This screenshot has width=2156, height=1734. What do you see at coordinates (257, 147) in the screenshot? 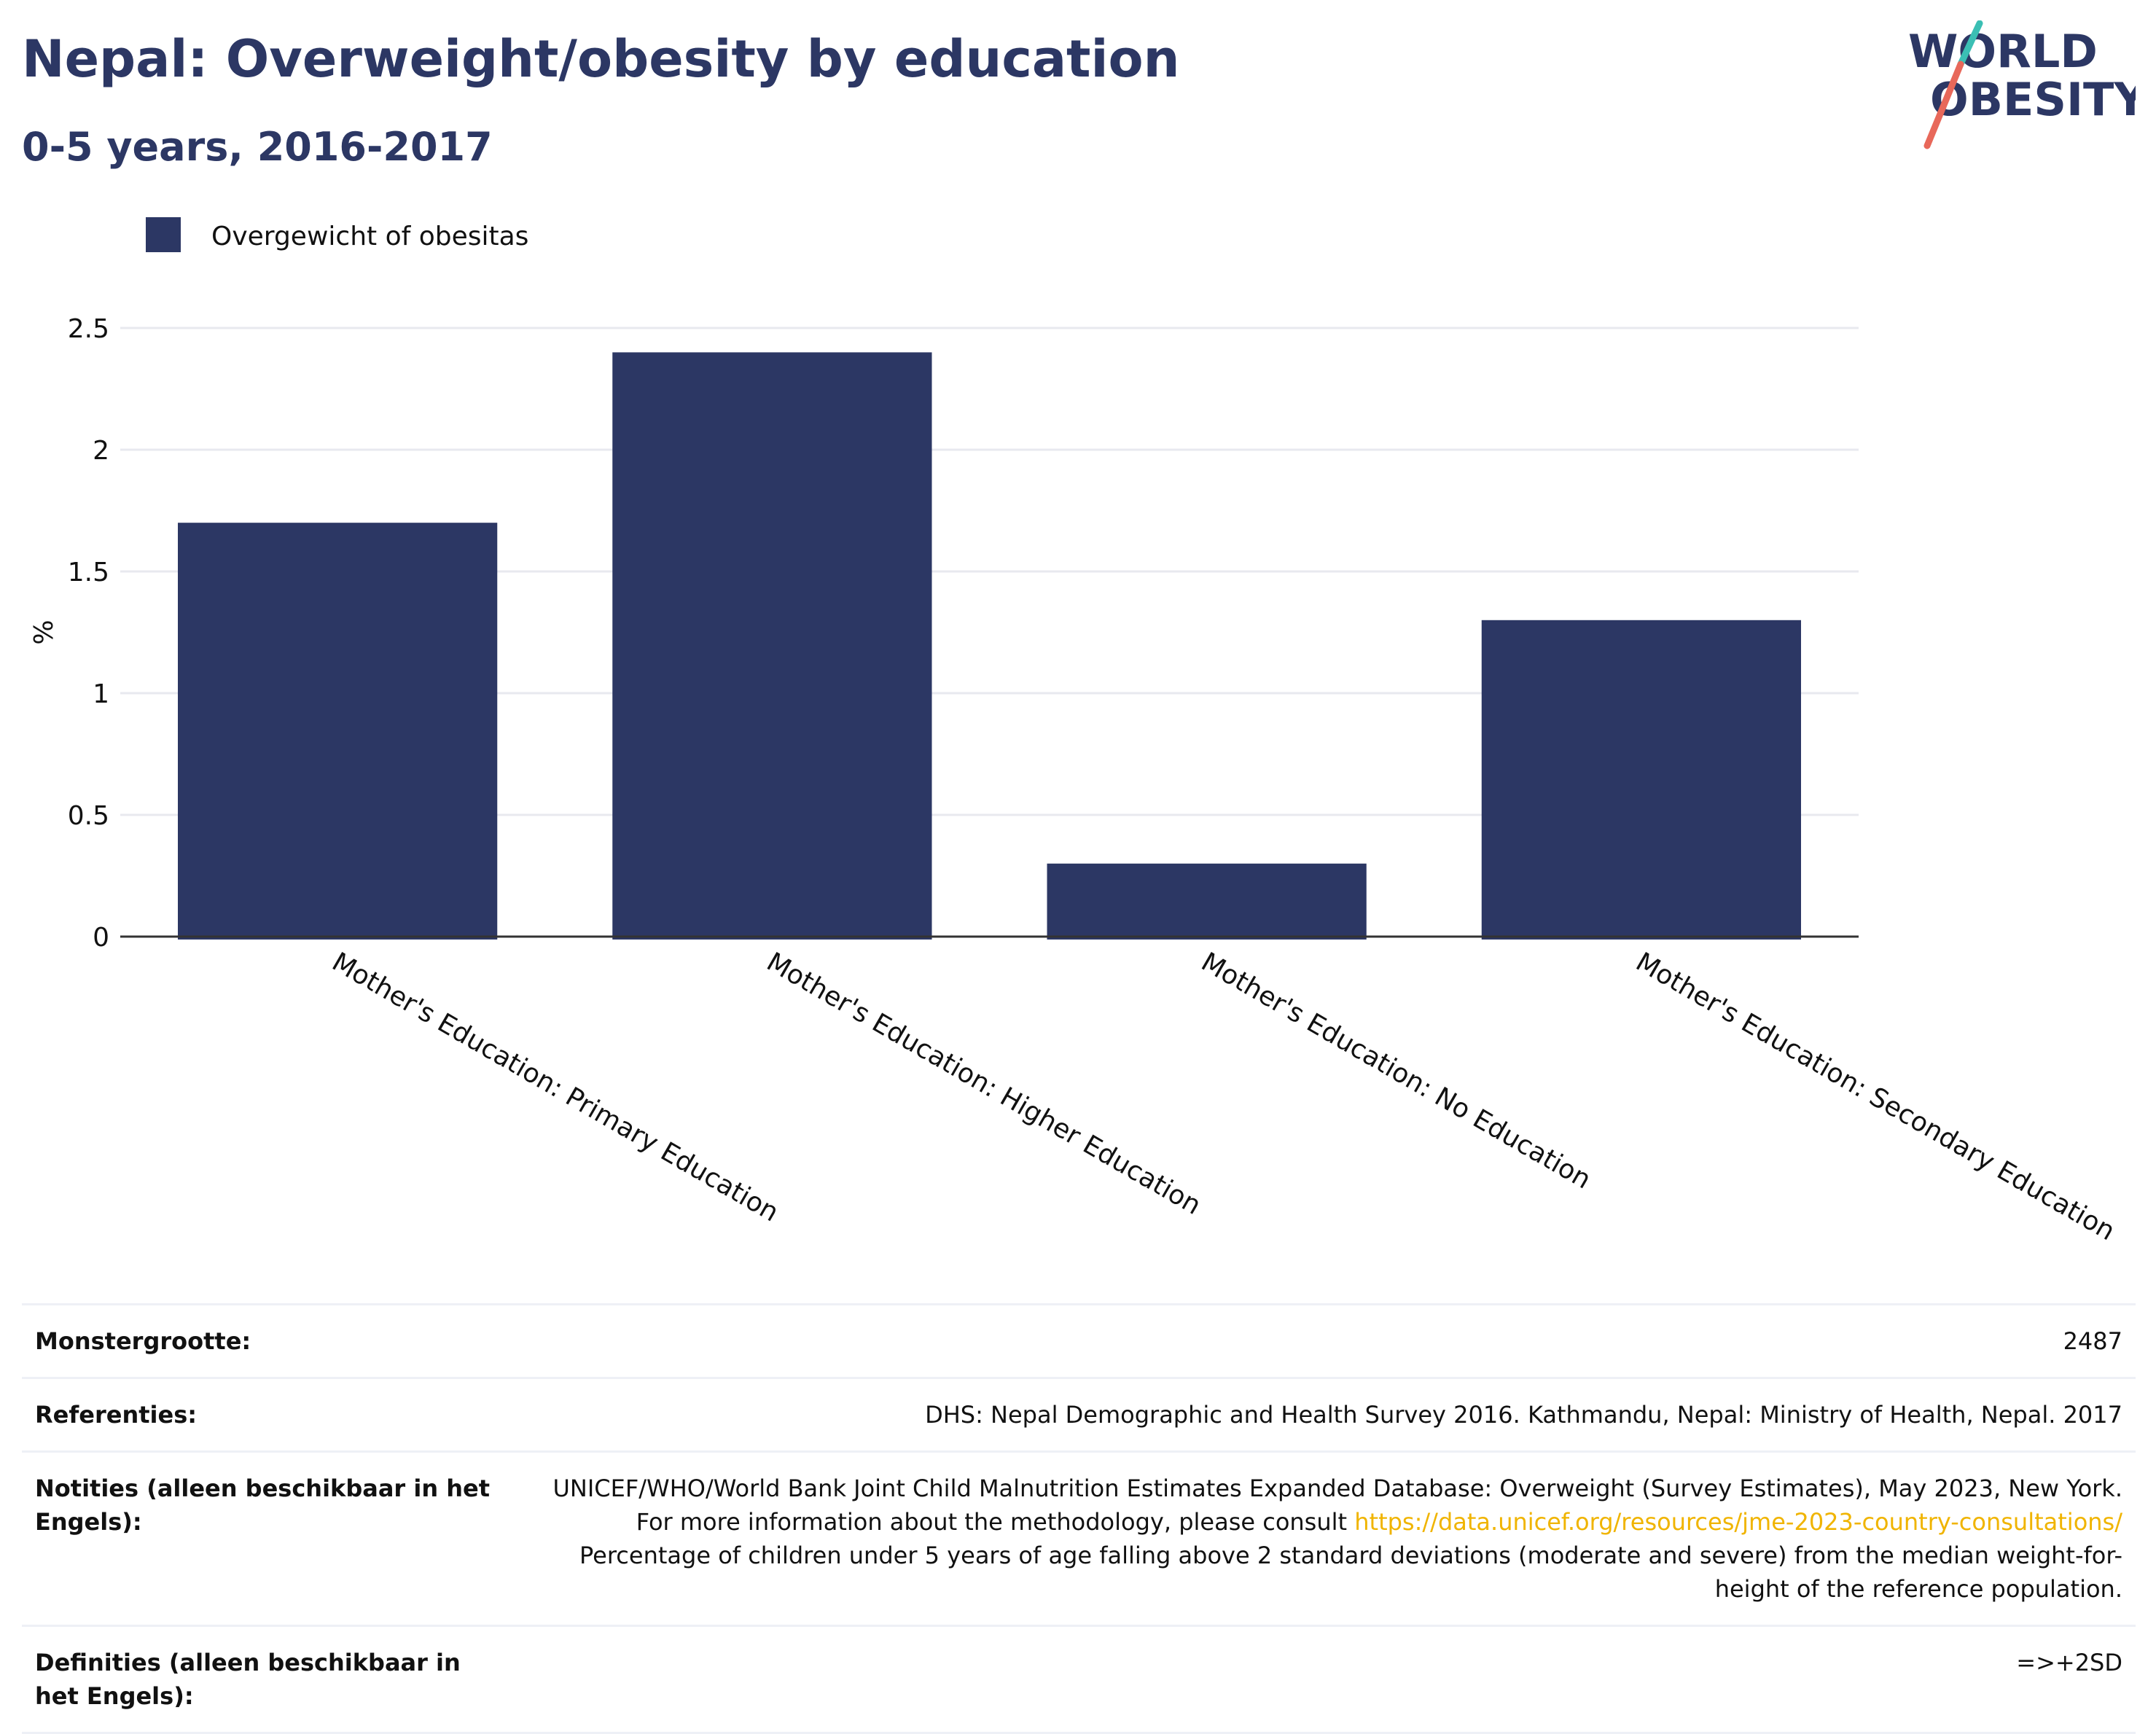
I see `chart-subtitle: 0-5 years, 2016-2017` at bounding box center [257, 147].